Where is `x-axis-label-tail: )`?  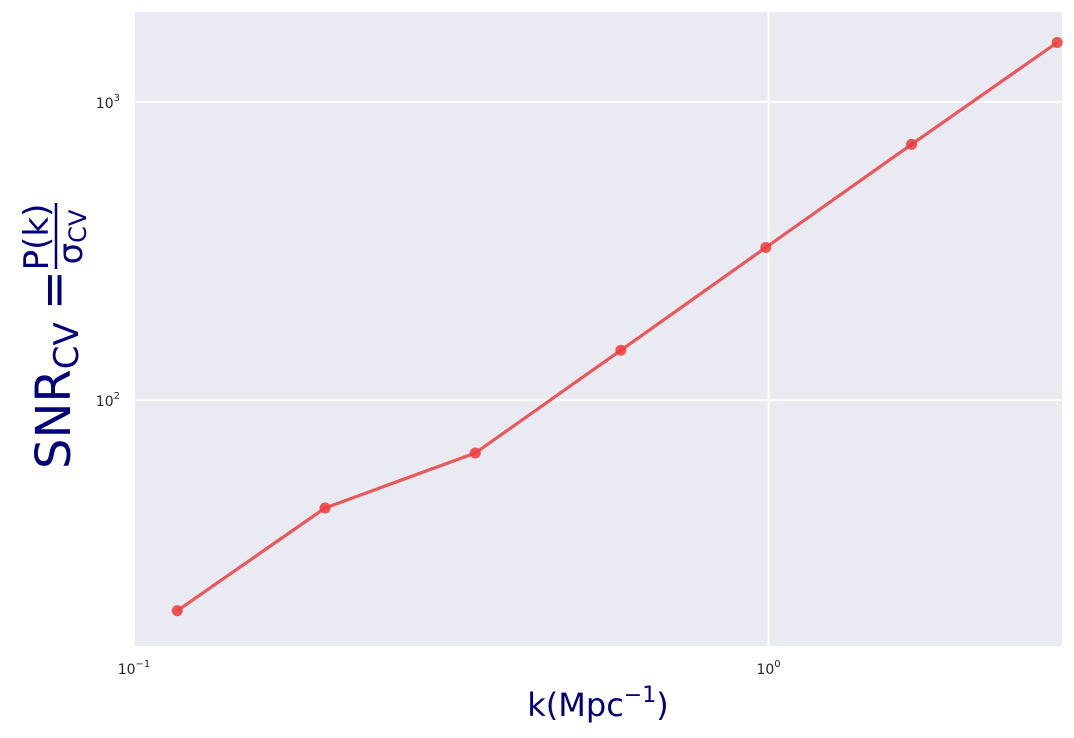
x-axis-label-tail: ) is located at coordinates (662, 705).